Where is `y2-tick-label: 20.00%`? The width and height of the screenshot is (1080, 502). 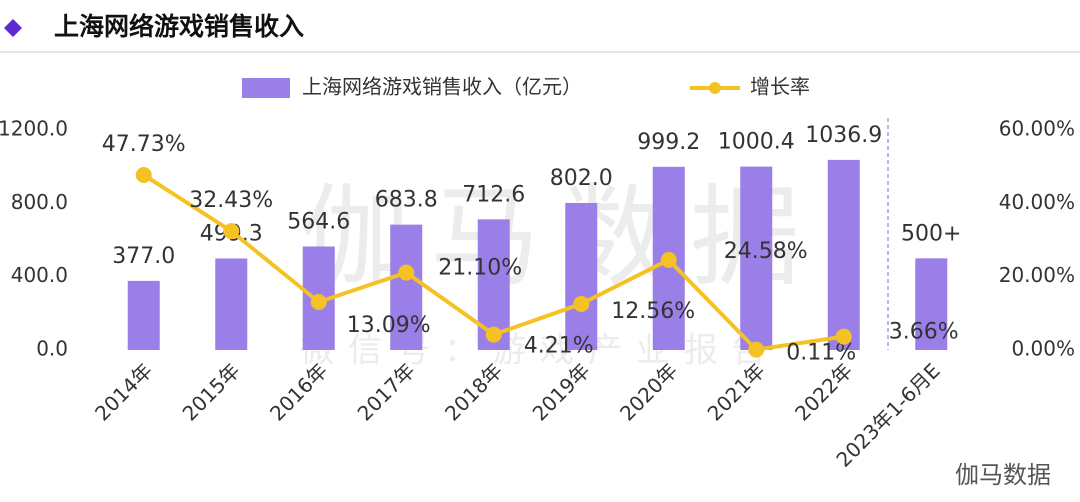
y2-tick-label: 20.00% is located at coordinates (1037, 275).